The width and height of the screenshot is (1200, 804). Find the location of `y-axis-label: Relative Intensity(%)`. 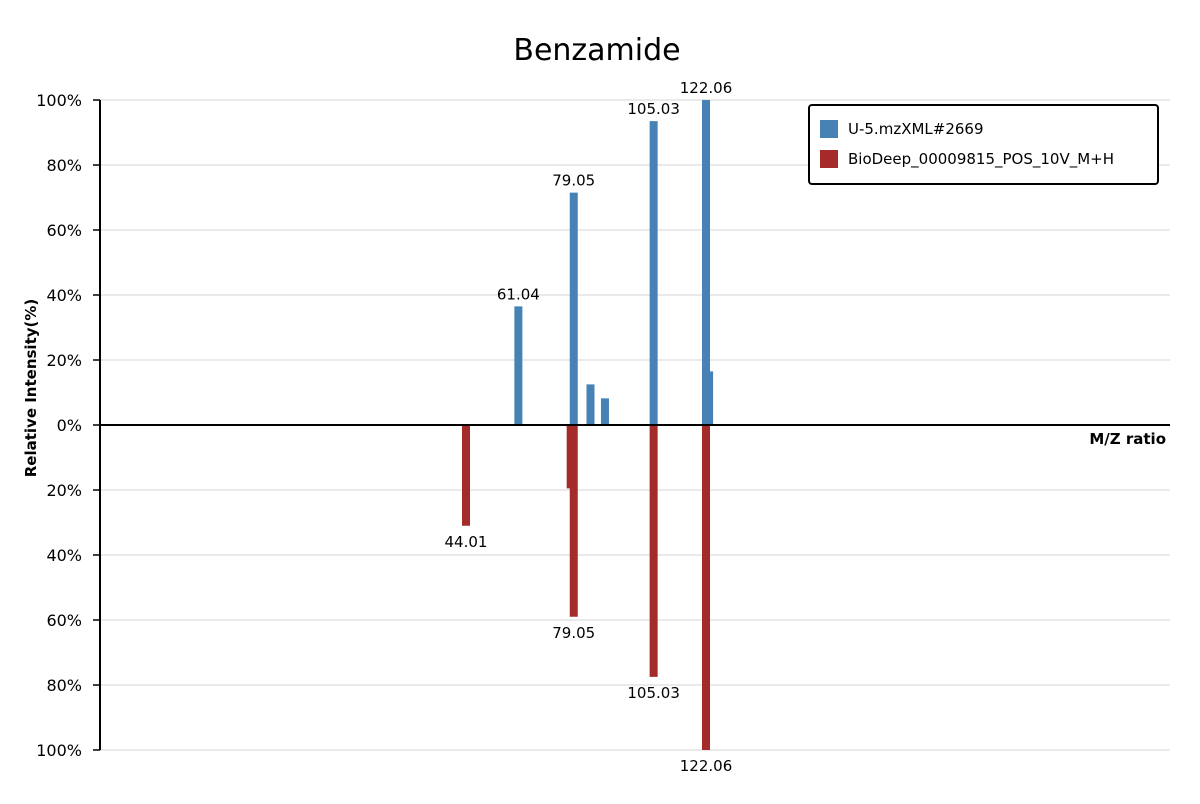

y-axis-label: Relative Intensity(%) is located at coordinates (31, 388).